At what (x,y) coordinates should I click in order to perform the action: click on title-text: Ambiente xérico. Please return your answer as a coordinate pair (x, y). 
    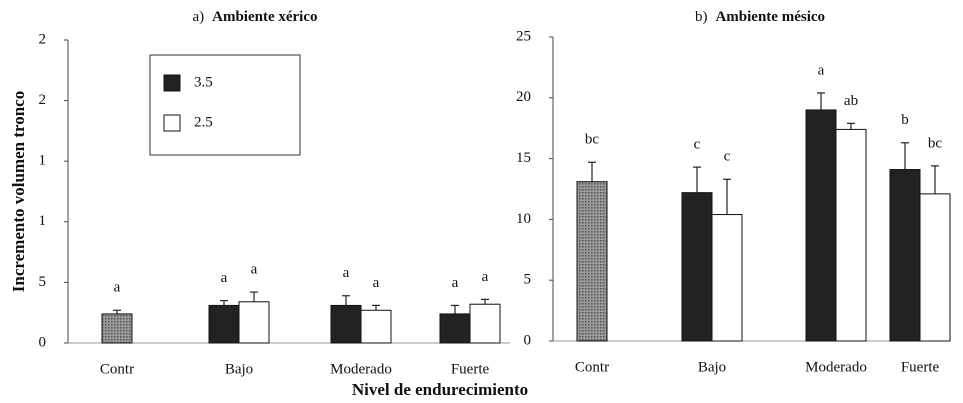
    Looking at the image, I should click on (264, 17).